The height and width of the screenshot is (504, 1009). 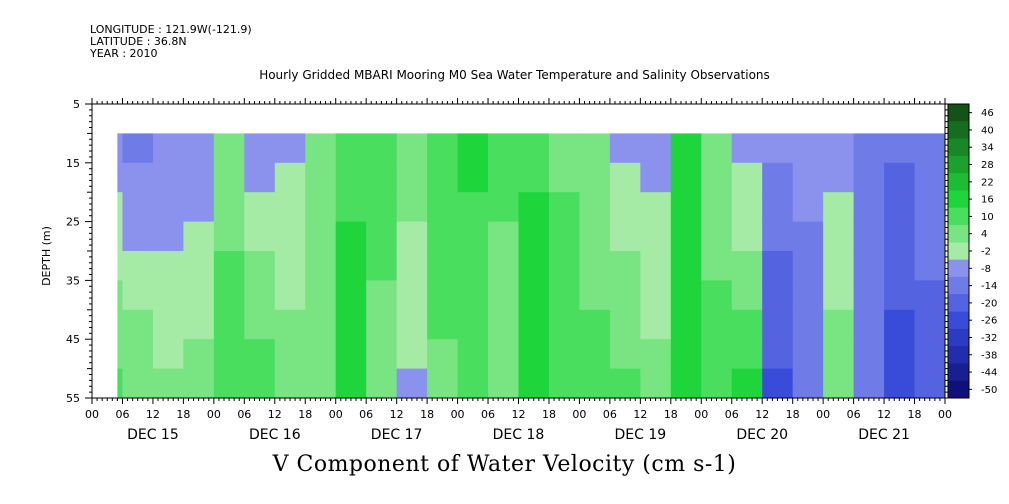 What do you see at coordinates (73, 398) in the screenshot?
I see `y-tick-label: 55` at bounding box center [73, 398].